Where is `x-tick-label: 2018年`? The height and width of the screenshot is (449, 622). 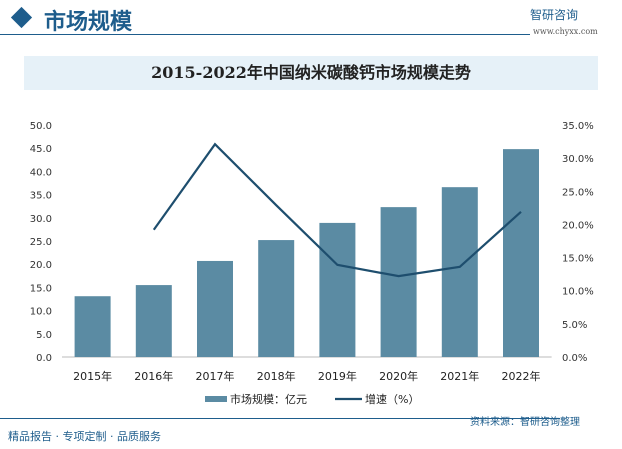 x-tick-label: 2018年 is located at coordinates (276, 376).